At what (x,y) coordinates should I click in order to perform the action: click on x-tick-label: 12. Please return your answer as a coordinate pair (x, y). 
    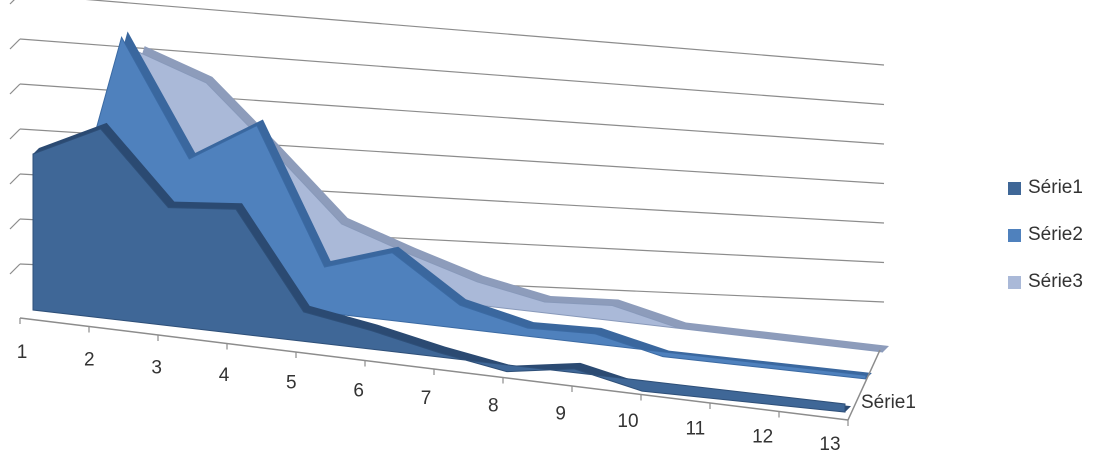
    Looking at the image, I should click on (762, 436).